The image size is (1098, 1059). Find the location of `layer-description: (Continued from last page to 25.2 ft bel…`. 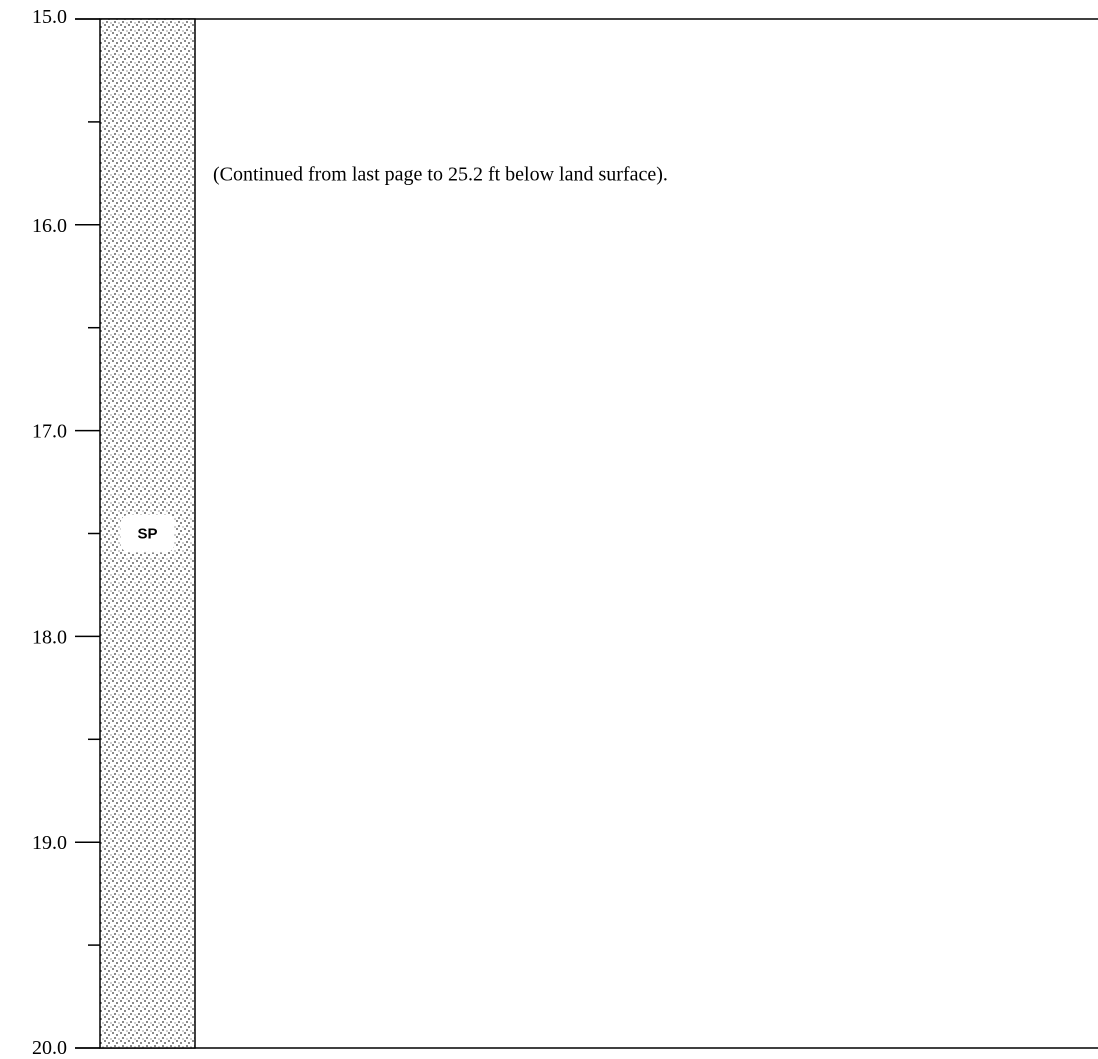

layer-description: (Continued from last page to 25.2 ft bel… is located at coordinates (440, 174).